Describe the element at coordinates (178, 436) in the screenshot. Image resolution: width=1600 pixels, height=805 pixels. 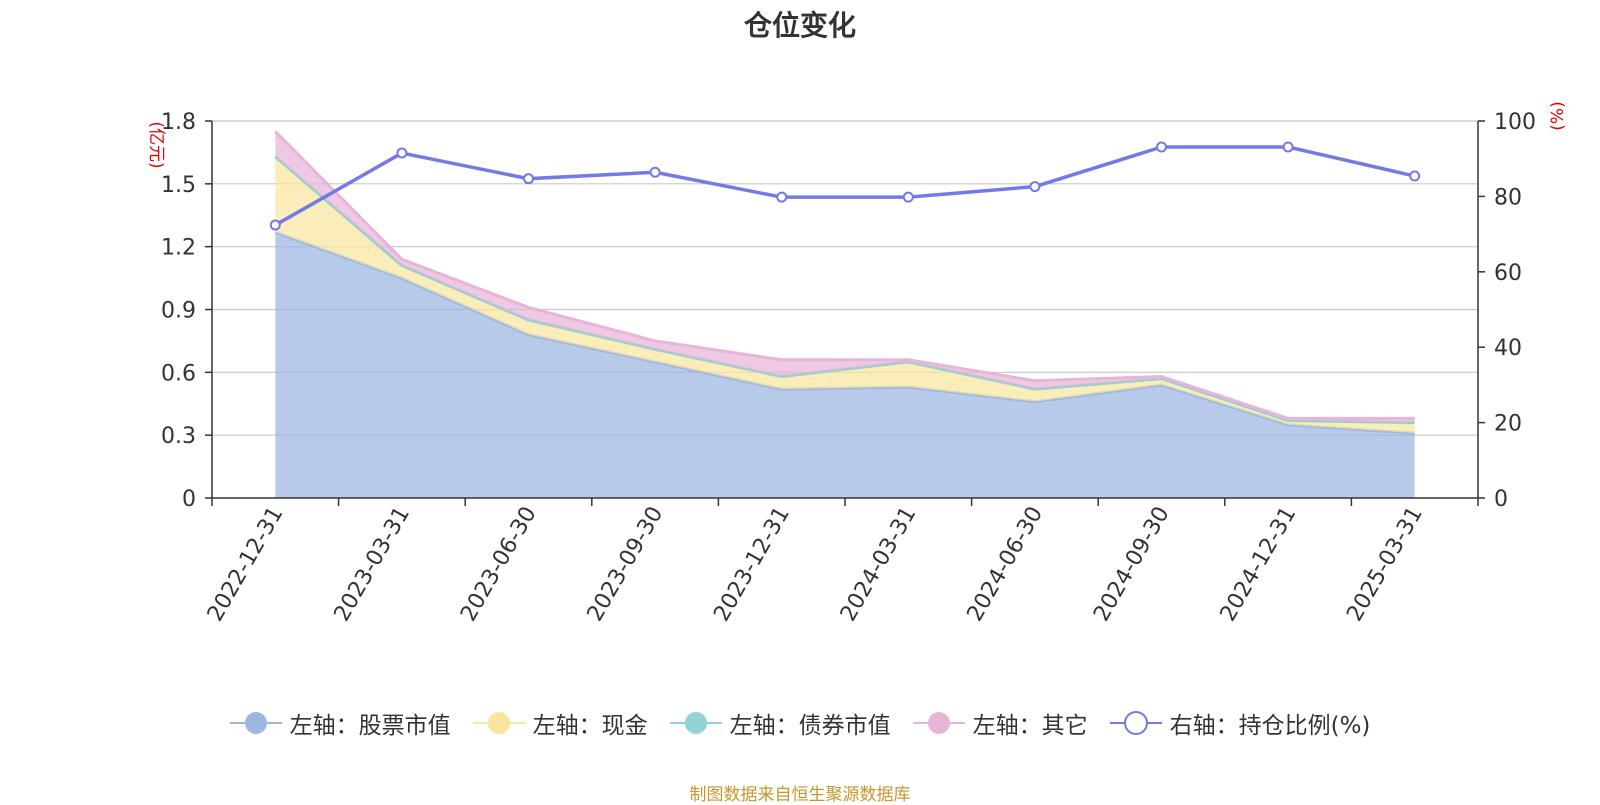
I see `left-tick-label: 0.3` at that location.